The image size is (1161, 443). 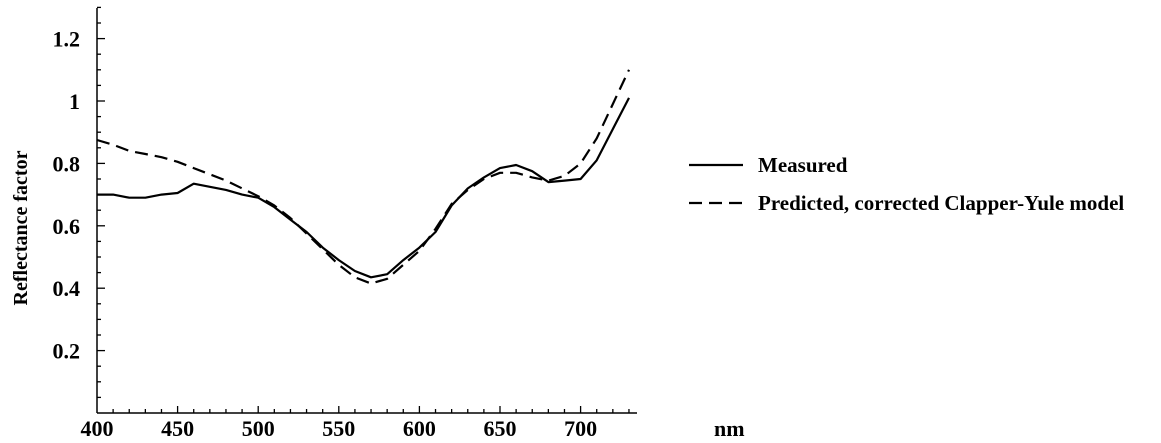 What do you see at coordinates (941, 203) in the screenshot?
I see `legend-label-predicted: Predicted, corrected Clapper-Yule model` at bounding box center [941, 203].